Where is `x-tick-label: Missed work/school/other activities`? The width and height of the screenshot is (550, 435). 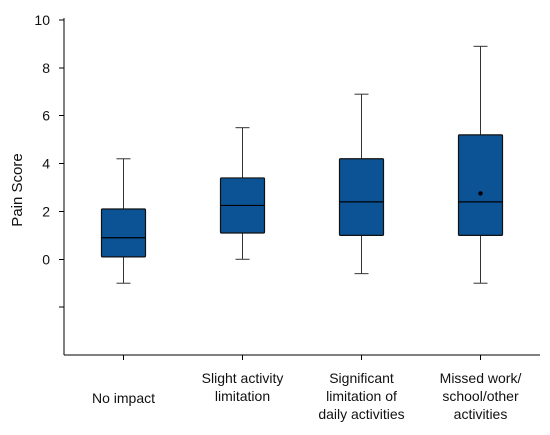 x-tick-label: Missed work/school/other activities is located at coordinates (481, 396).